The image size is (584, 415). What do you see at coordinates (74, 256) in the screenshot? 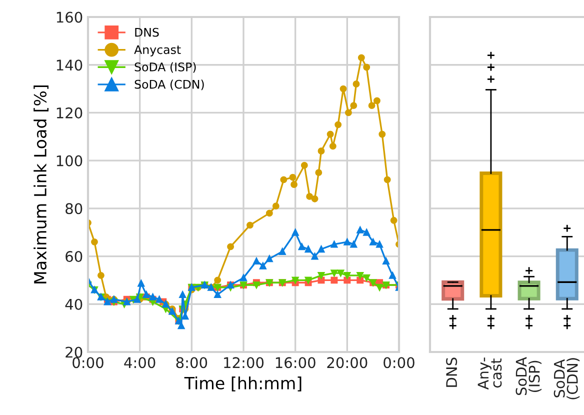
I see `y-tick-label: 60` at bounding box center [74, 256].